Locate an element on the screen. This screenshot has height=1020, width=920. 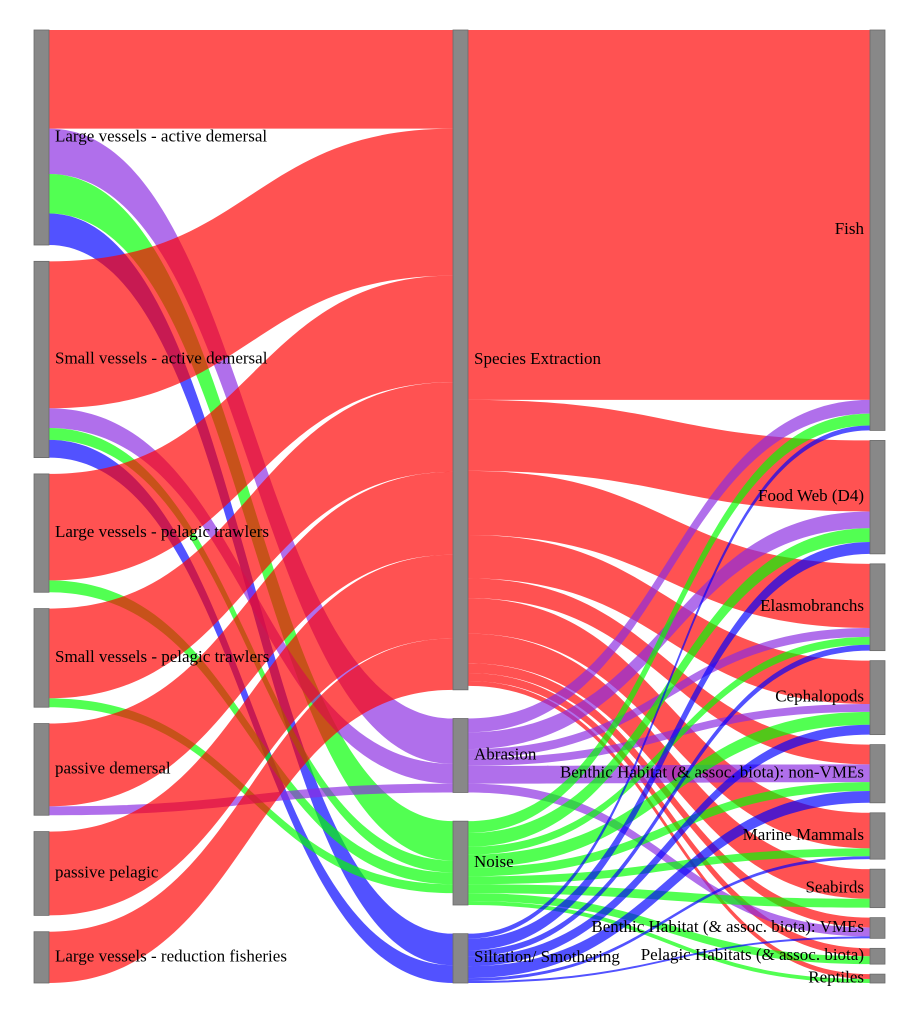
node-pelagic-habitats-assoc-biota is located at coordinates (877, 956).